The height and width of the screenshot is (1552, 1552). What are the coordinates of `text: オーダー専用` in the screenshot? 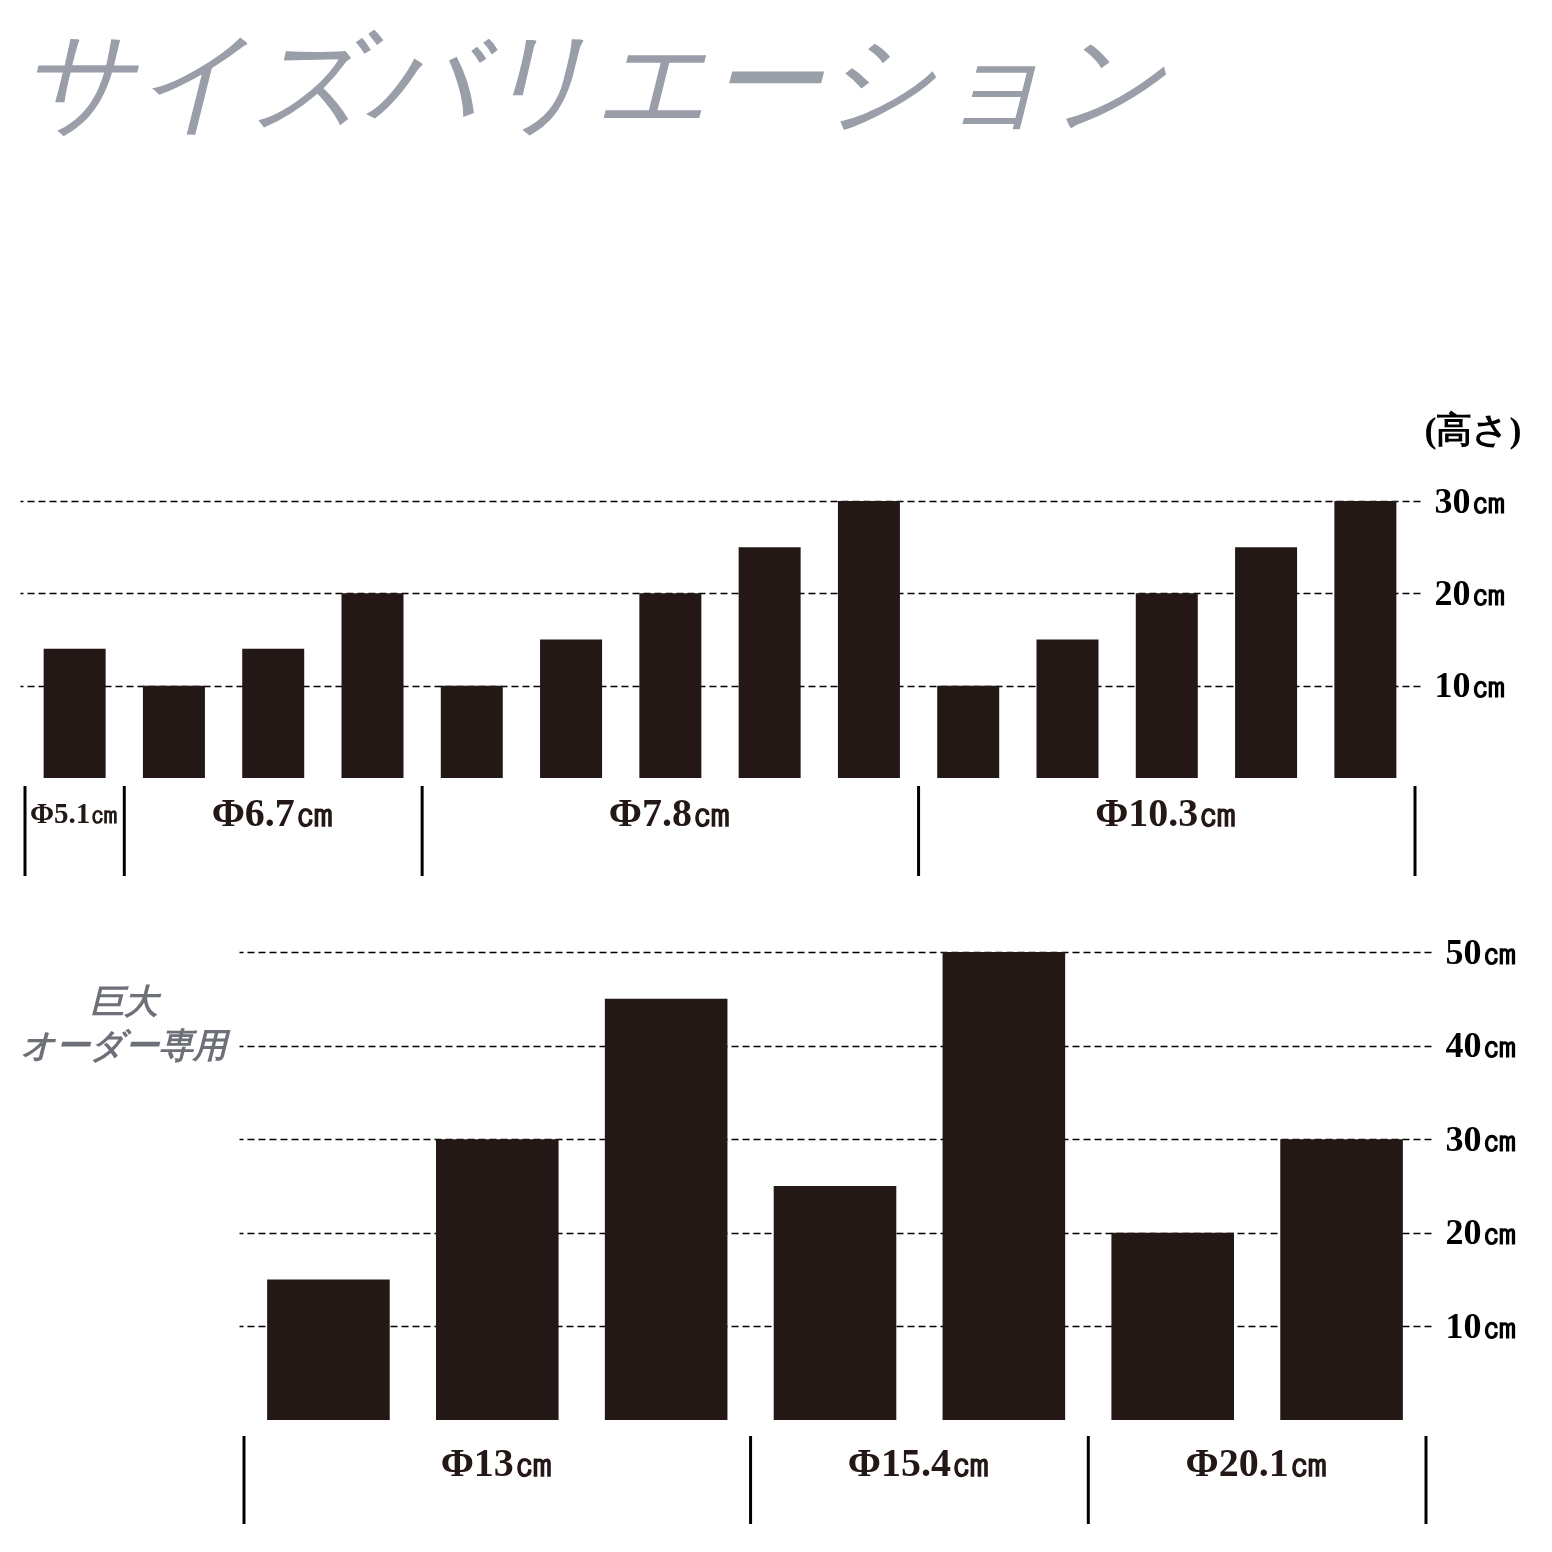 It's located at (126, 1046).